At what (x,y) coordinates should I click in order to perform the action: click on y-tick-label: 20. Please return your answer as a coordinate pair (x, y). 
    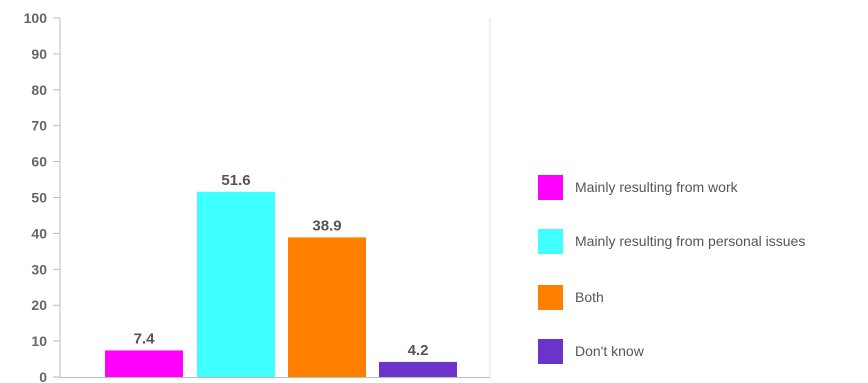
    Looking at the image, I should click on (39, 305).